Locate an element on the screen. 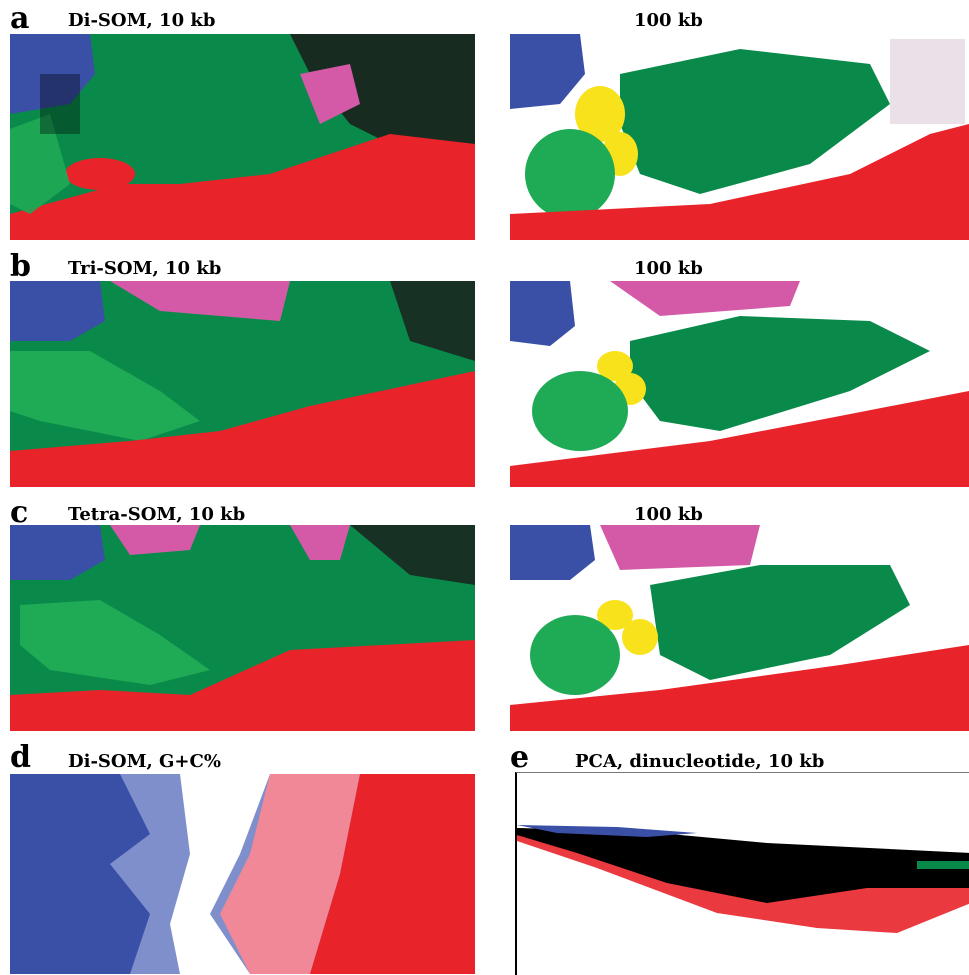 This screenshot has height=975, width=969. som-map-di-gc-percent is located at coordinates (242, 874).